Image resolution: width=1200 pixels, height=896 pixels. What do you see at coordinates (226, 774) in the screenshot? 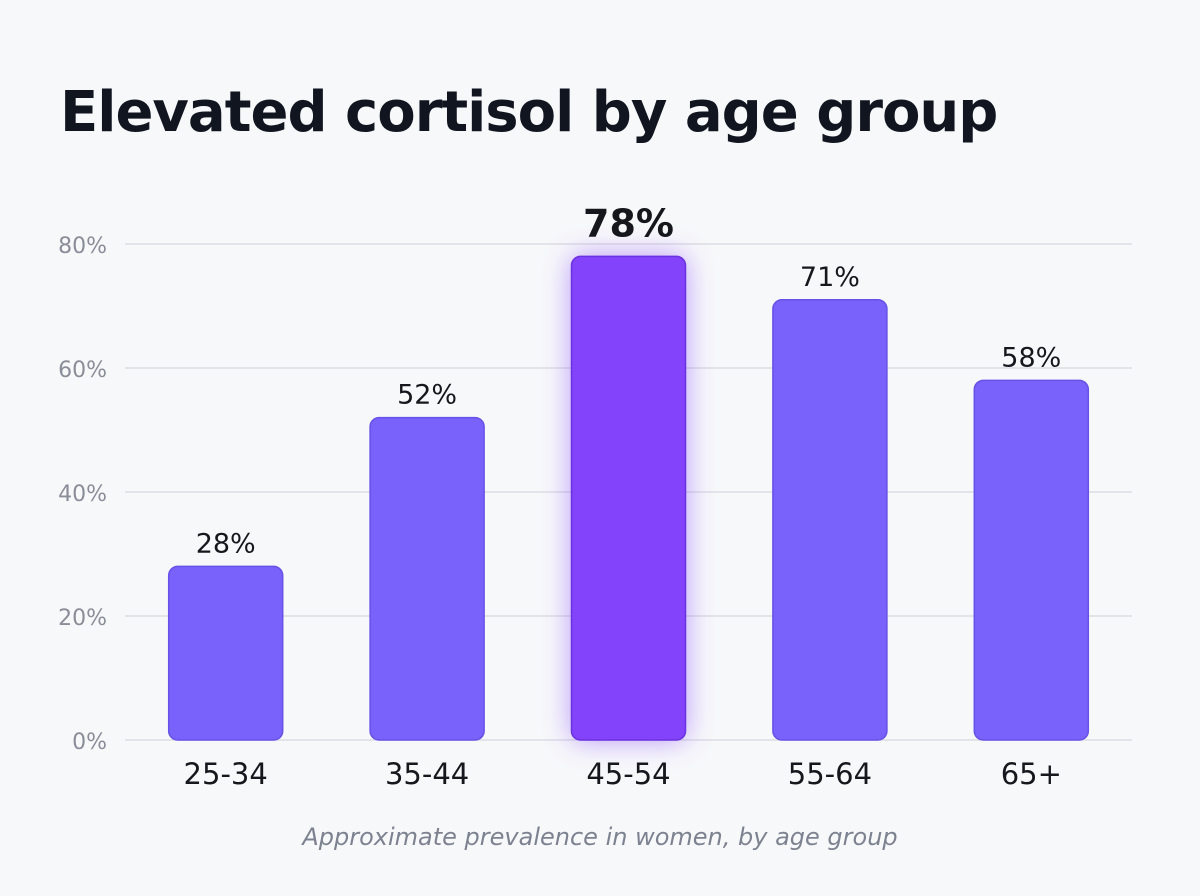
I see `x-tick-label: 25-34` at bounding box center [226, 774].